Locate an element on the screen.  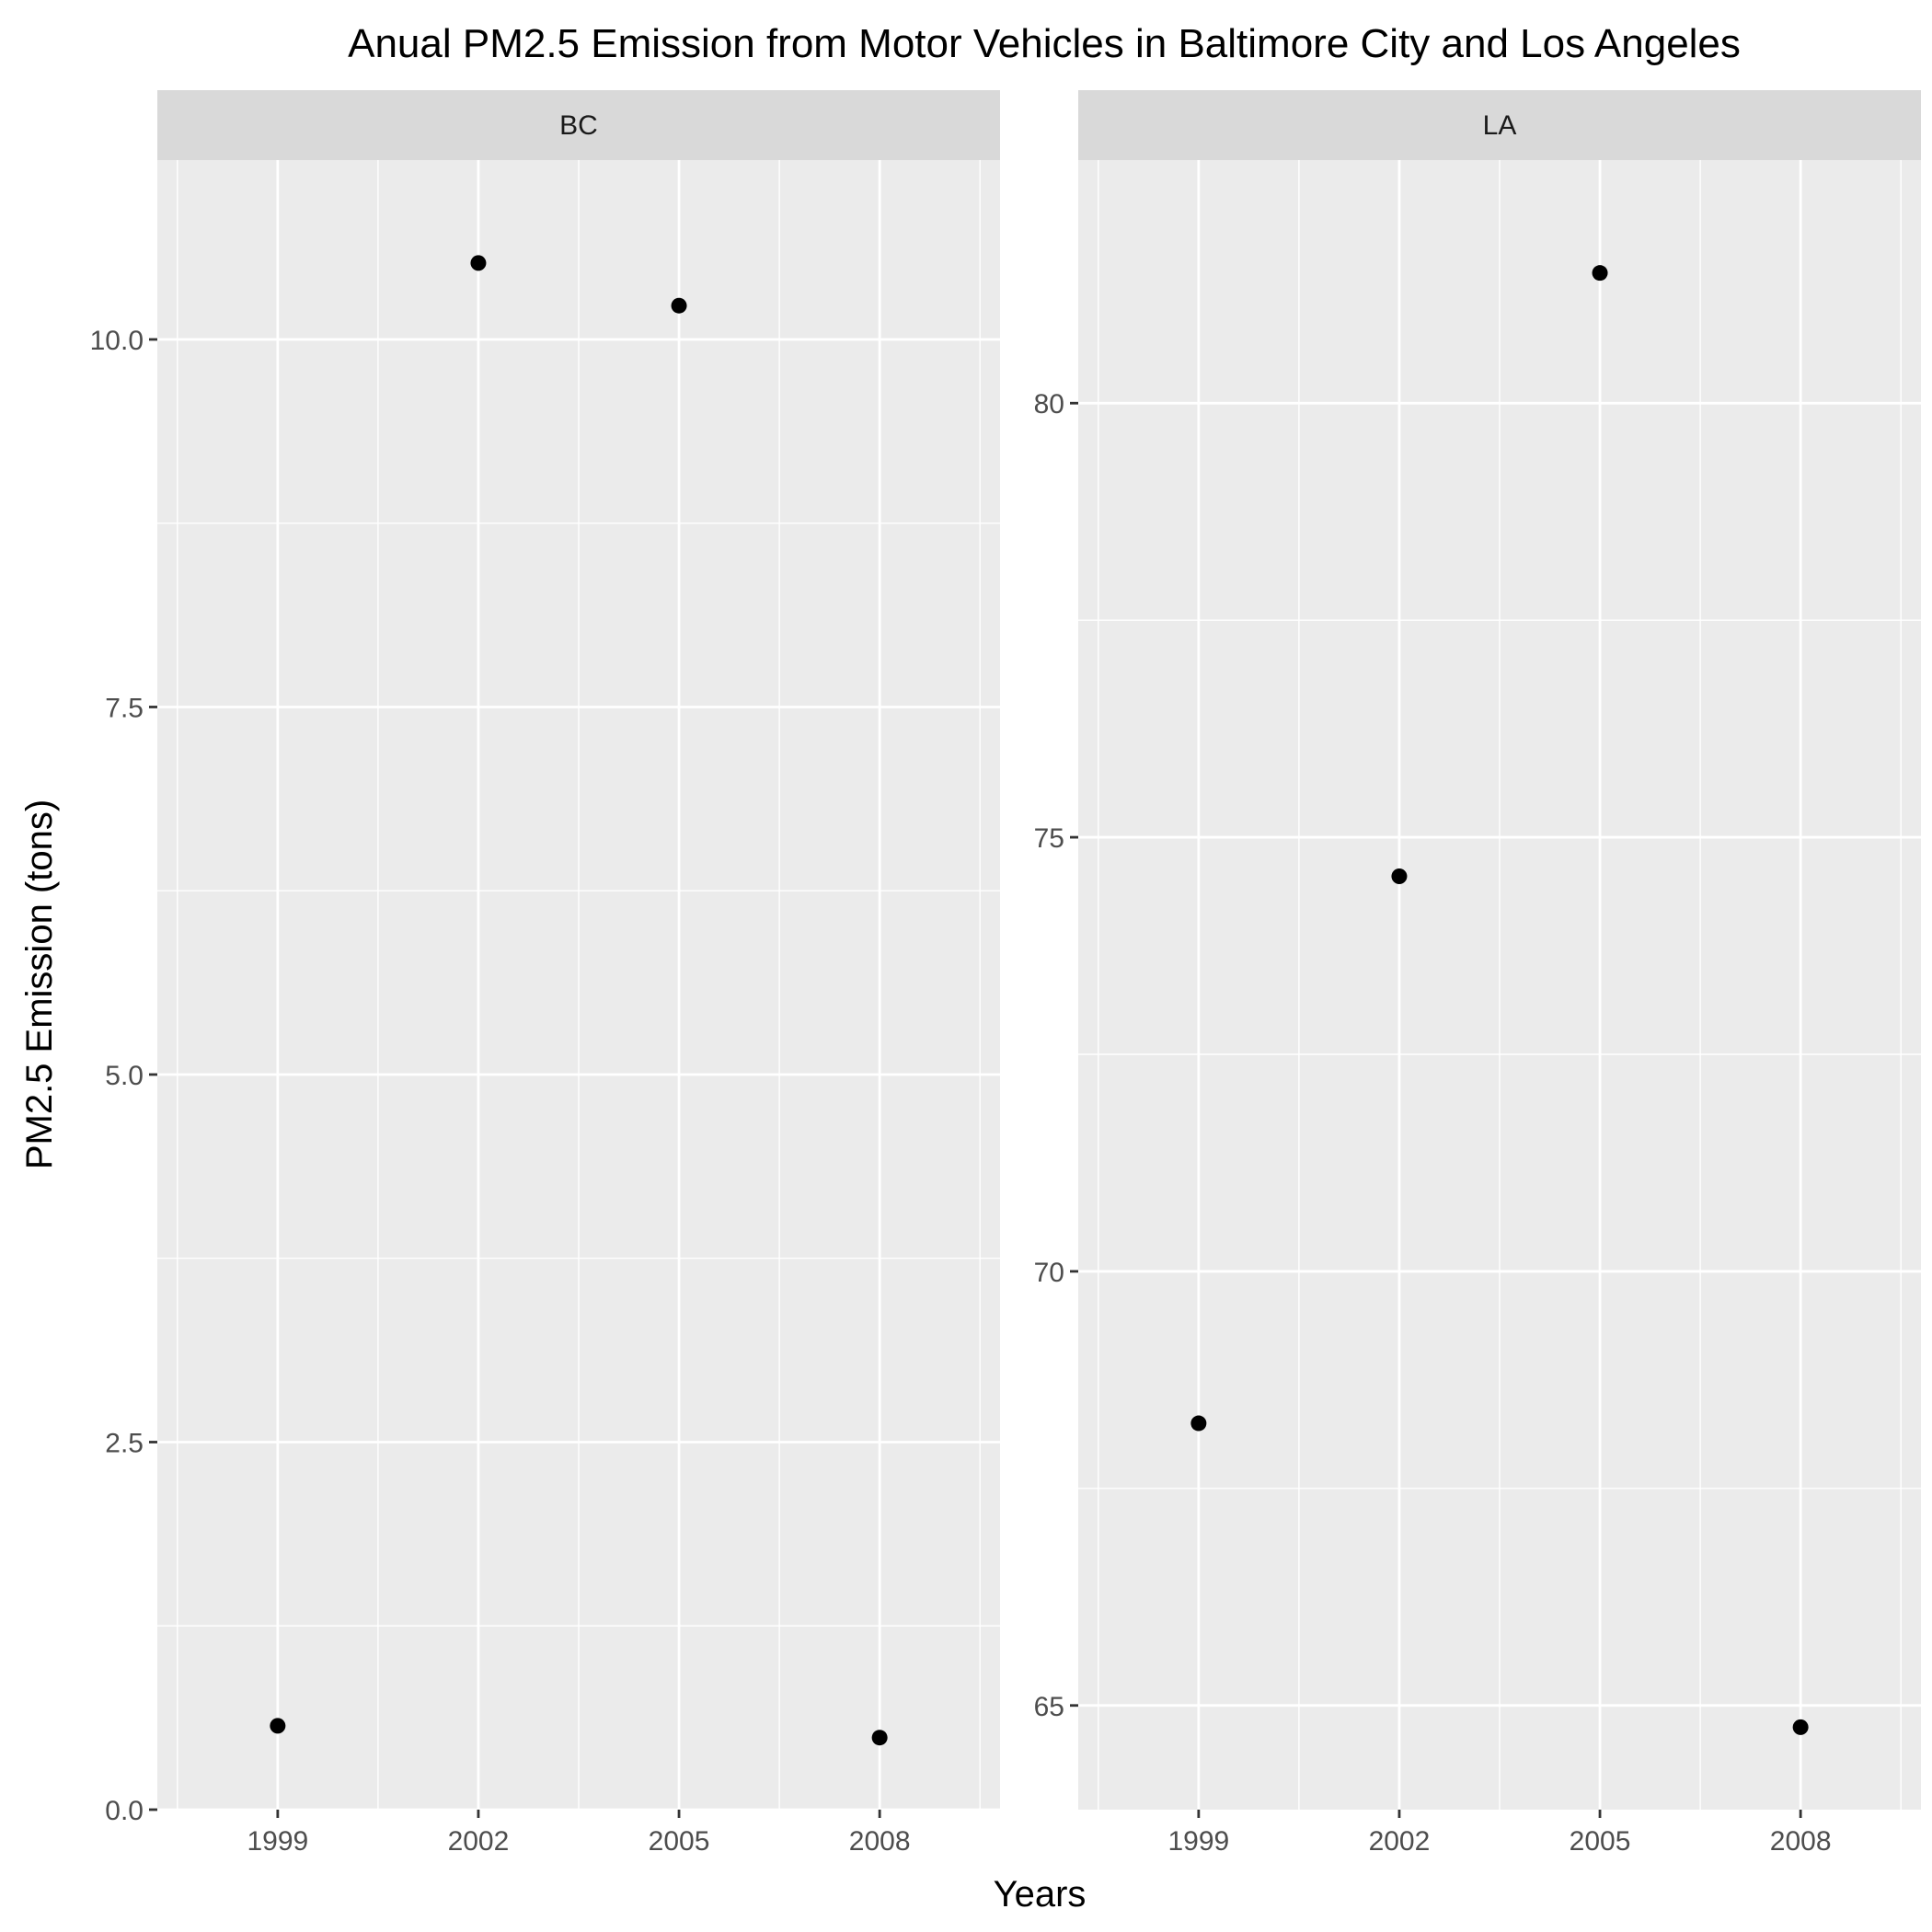
facet-strip-label: BC is located at coordinates (578, 126).